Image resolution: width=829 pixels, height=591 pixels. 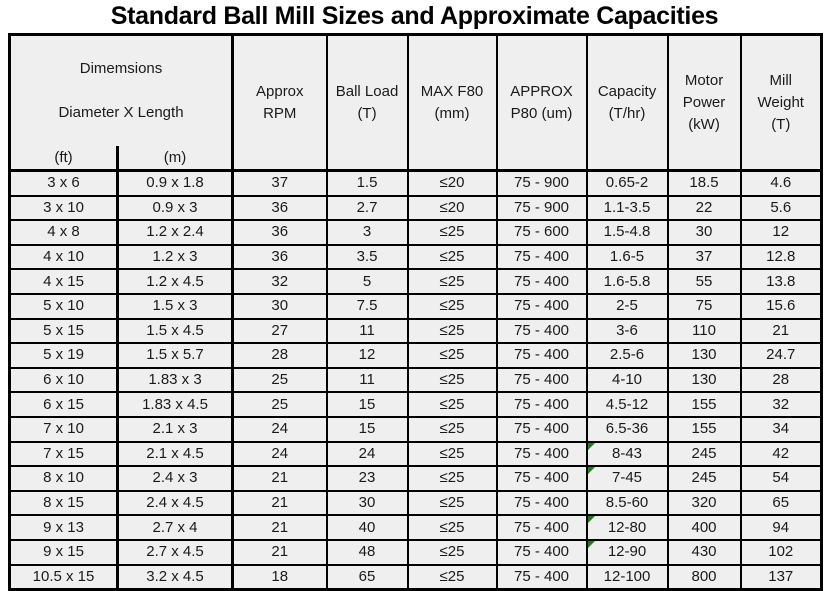 What do you see at coordinates (175, 159) in the screenshot?
I see `header-unit-m: (m)` at bounding box center [175, 159].